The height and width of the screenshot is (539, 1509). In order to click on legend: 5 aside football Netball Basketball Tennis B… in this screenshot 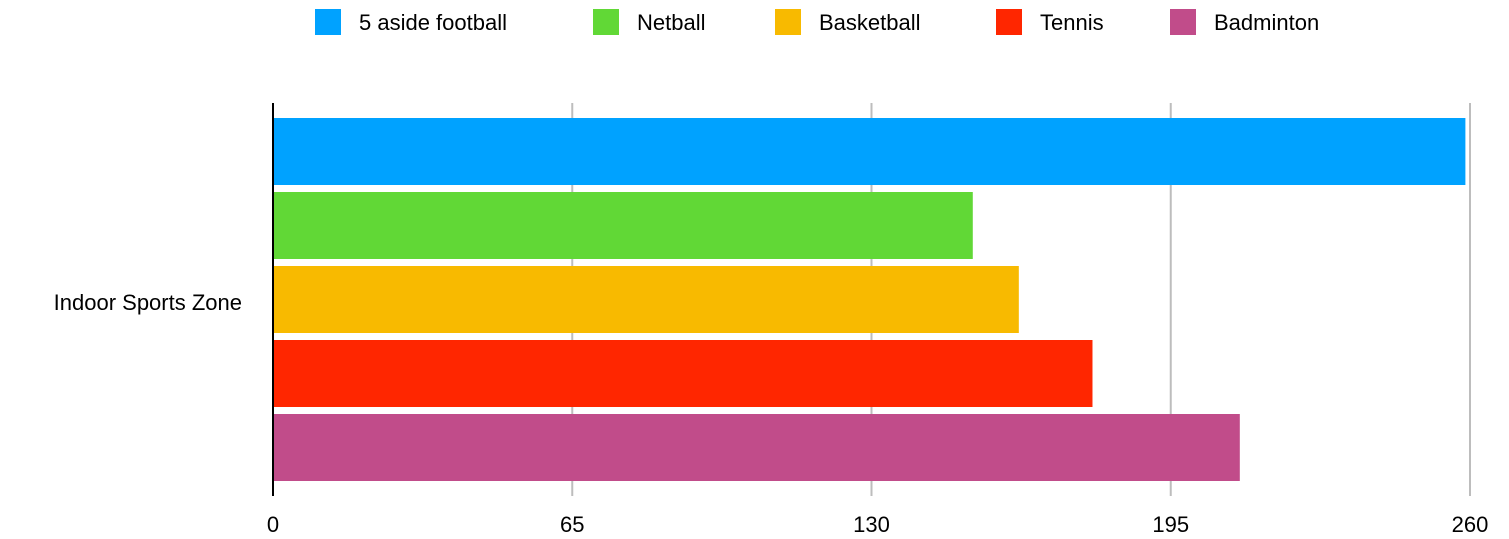, I will do `click(817, 22)`.